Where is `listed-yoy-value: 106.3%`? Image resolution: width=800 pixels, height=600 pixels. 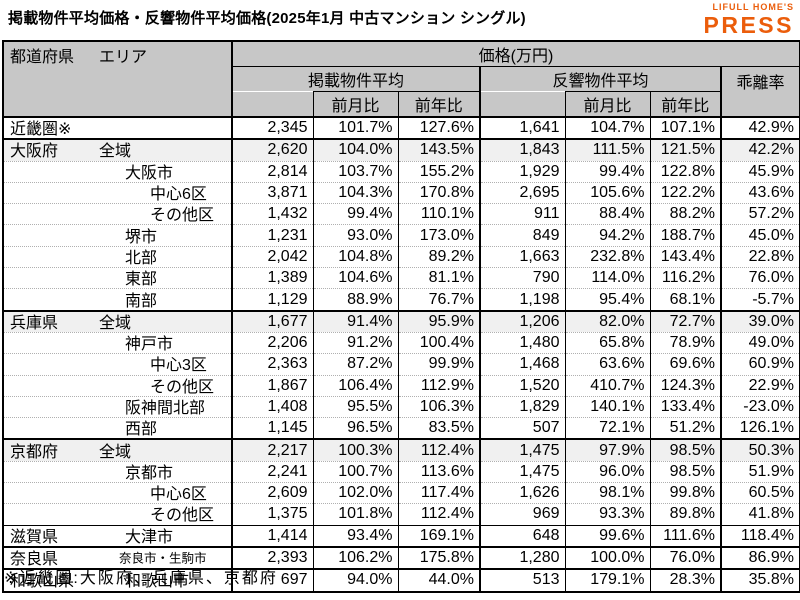
listed-yoy-value: 106.3% is located at coordinates (438, 406).